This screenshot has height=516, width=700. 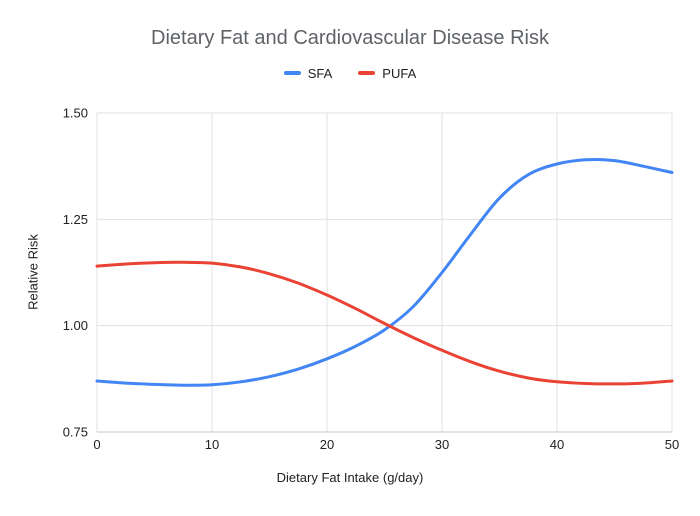 What do you see at coordinates (399, 73) in the screenshot?
I see `legend-label-pufa: PUFA` at bounding box center [399, 73].